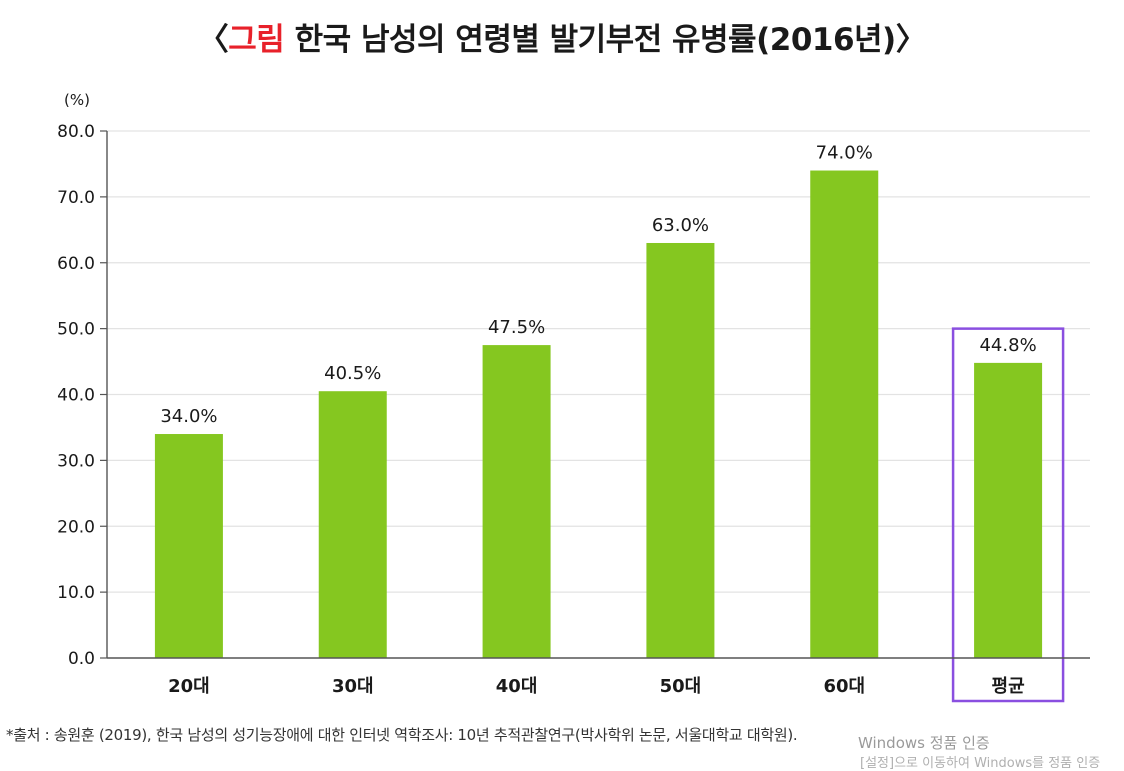 The height and width of the screenshot is (771, 1124). I want to click on data-label: 44.8%, so click(1007, 345).